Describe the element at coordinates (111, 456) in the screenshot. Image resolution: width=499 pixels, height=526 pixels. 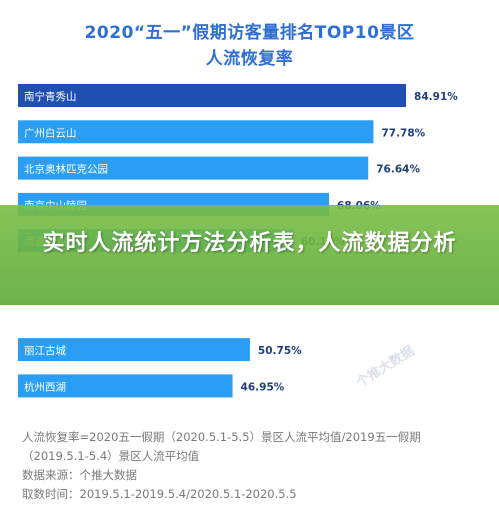
I see `footnote-definition-2: （2019.5.1-5.4）景区人流平均值` at that location.